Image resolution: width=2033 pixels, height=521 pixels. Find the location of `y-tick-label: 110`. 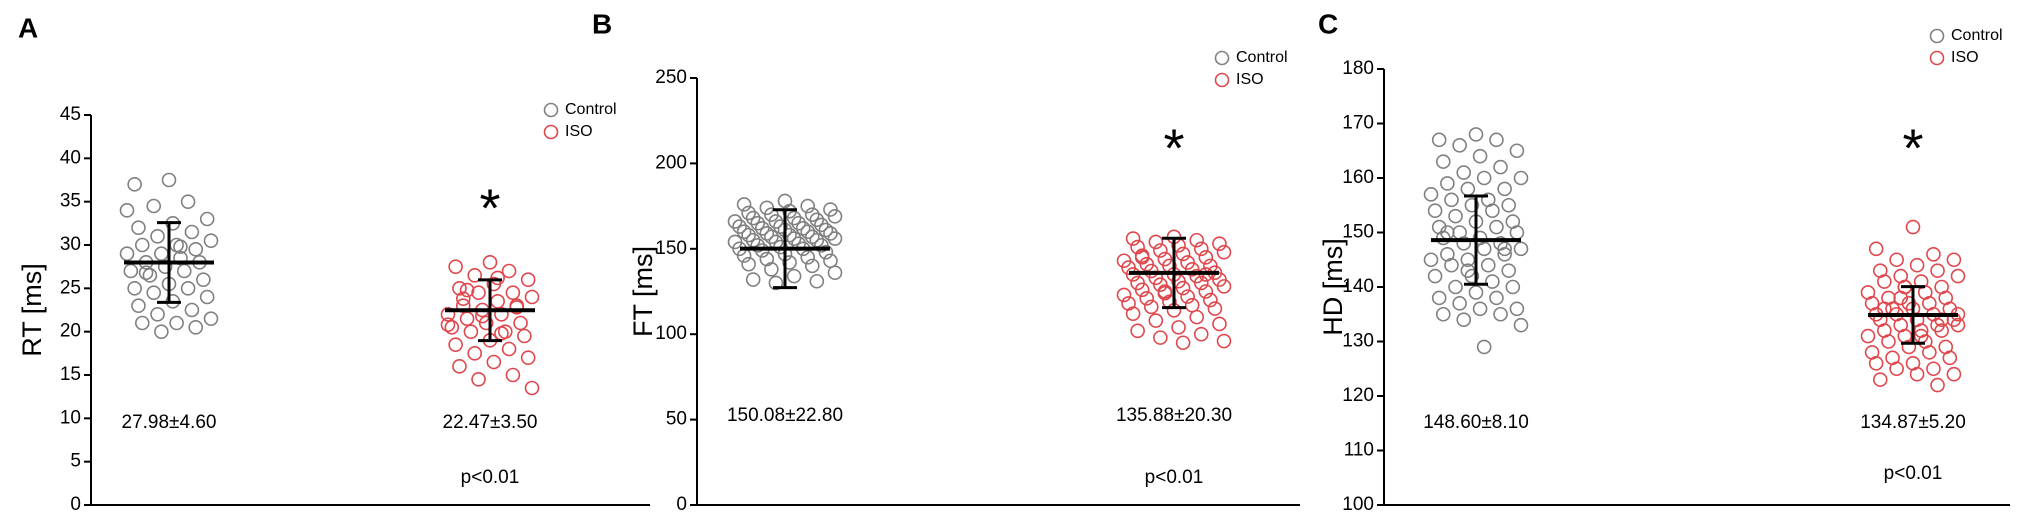

y-tick-label: 110 is located at coordinates (1359, 450).